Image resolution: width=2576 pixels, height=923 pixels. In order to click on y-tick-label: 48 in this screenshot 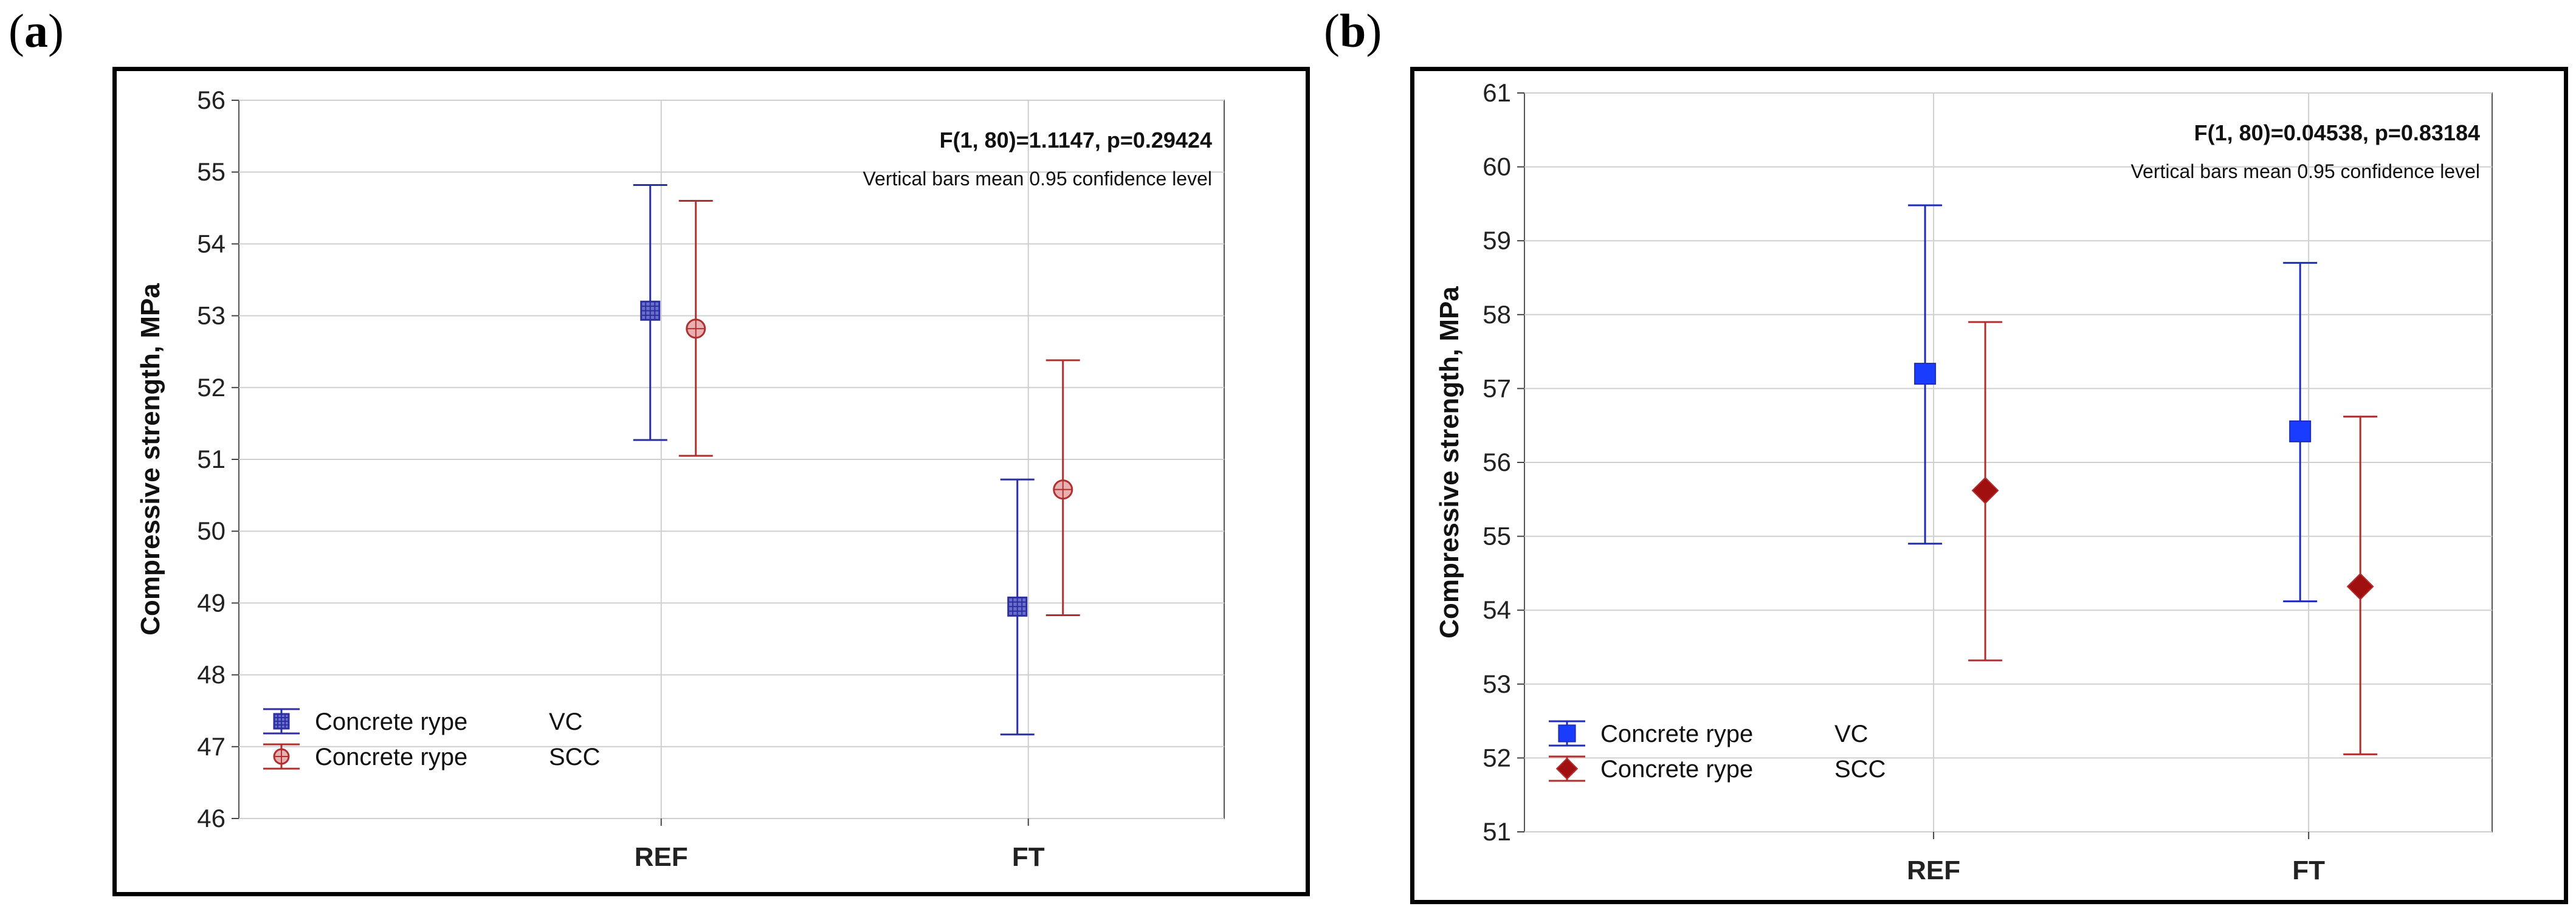, I will do `click(211, 675)`.